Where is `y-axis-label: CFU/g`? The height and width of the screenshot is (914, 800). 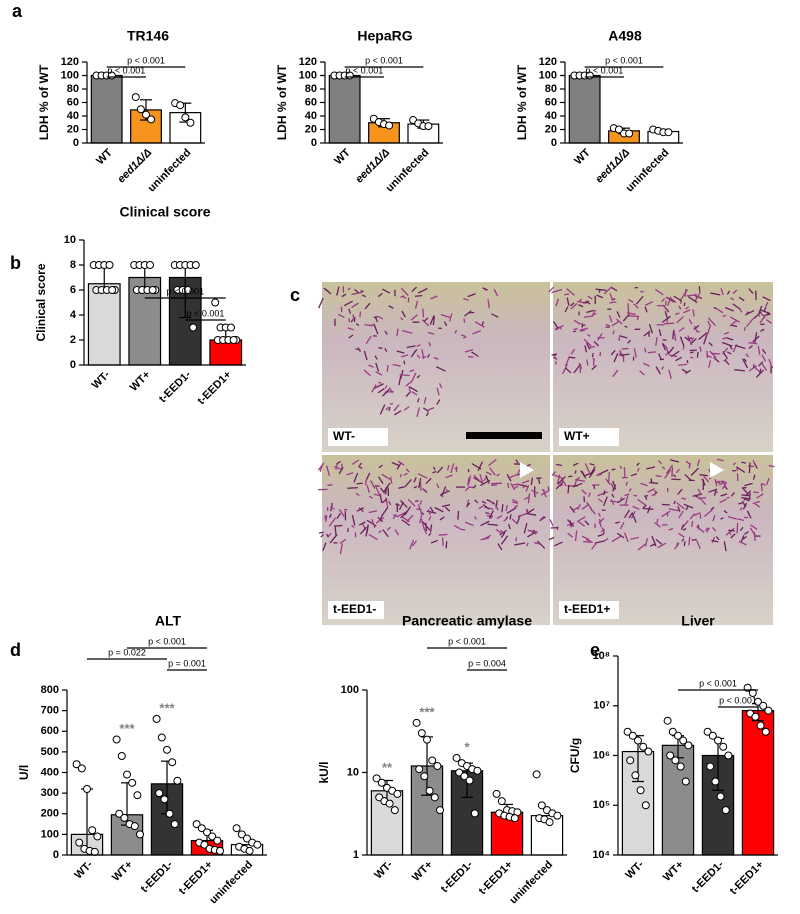 y-axis-label: CFU/g is located at coordinates (575, 755).